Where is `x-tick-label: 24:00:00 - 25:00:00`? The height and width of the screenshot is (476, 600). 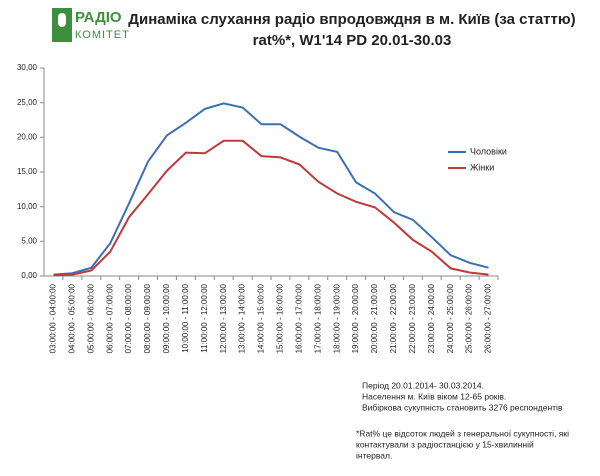 x-tick-label: 24:00:00 - 25:00:00 is located at coordinates (450, 318).